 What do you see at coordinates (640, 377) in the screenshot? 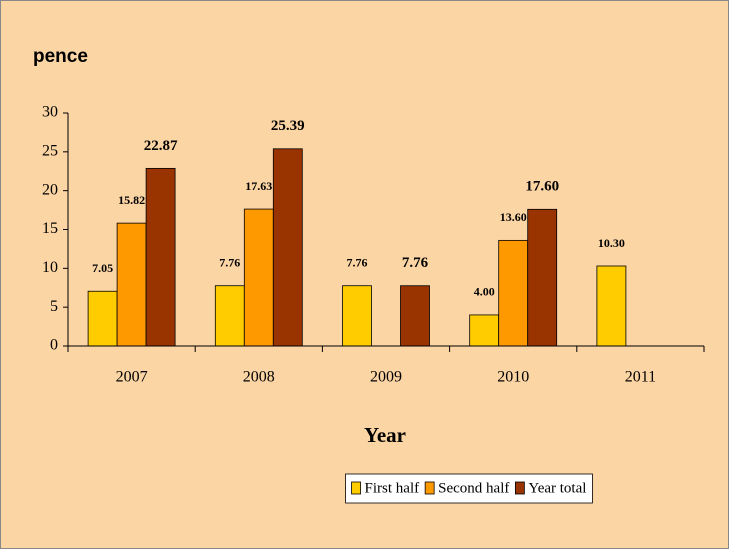
I see `x-tick-label: 2011` at bounding box center [640, 377].